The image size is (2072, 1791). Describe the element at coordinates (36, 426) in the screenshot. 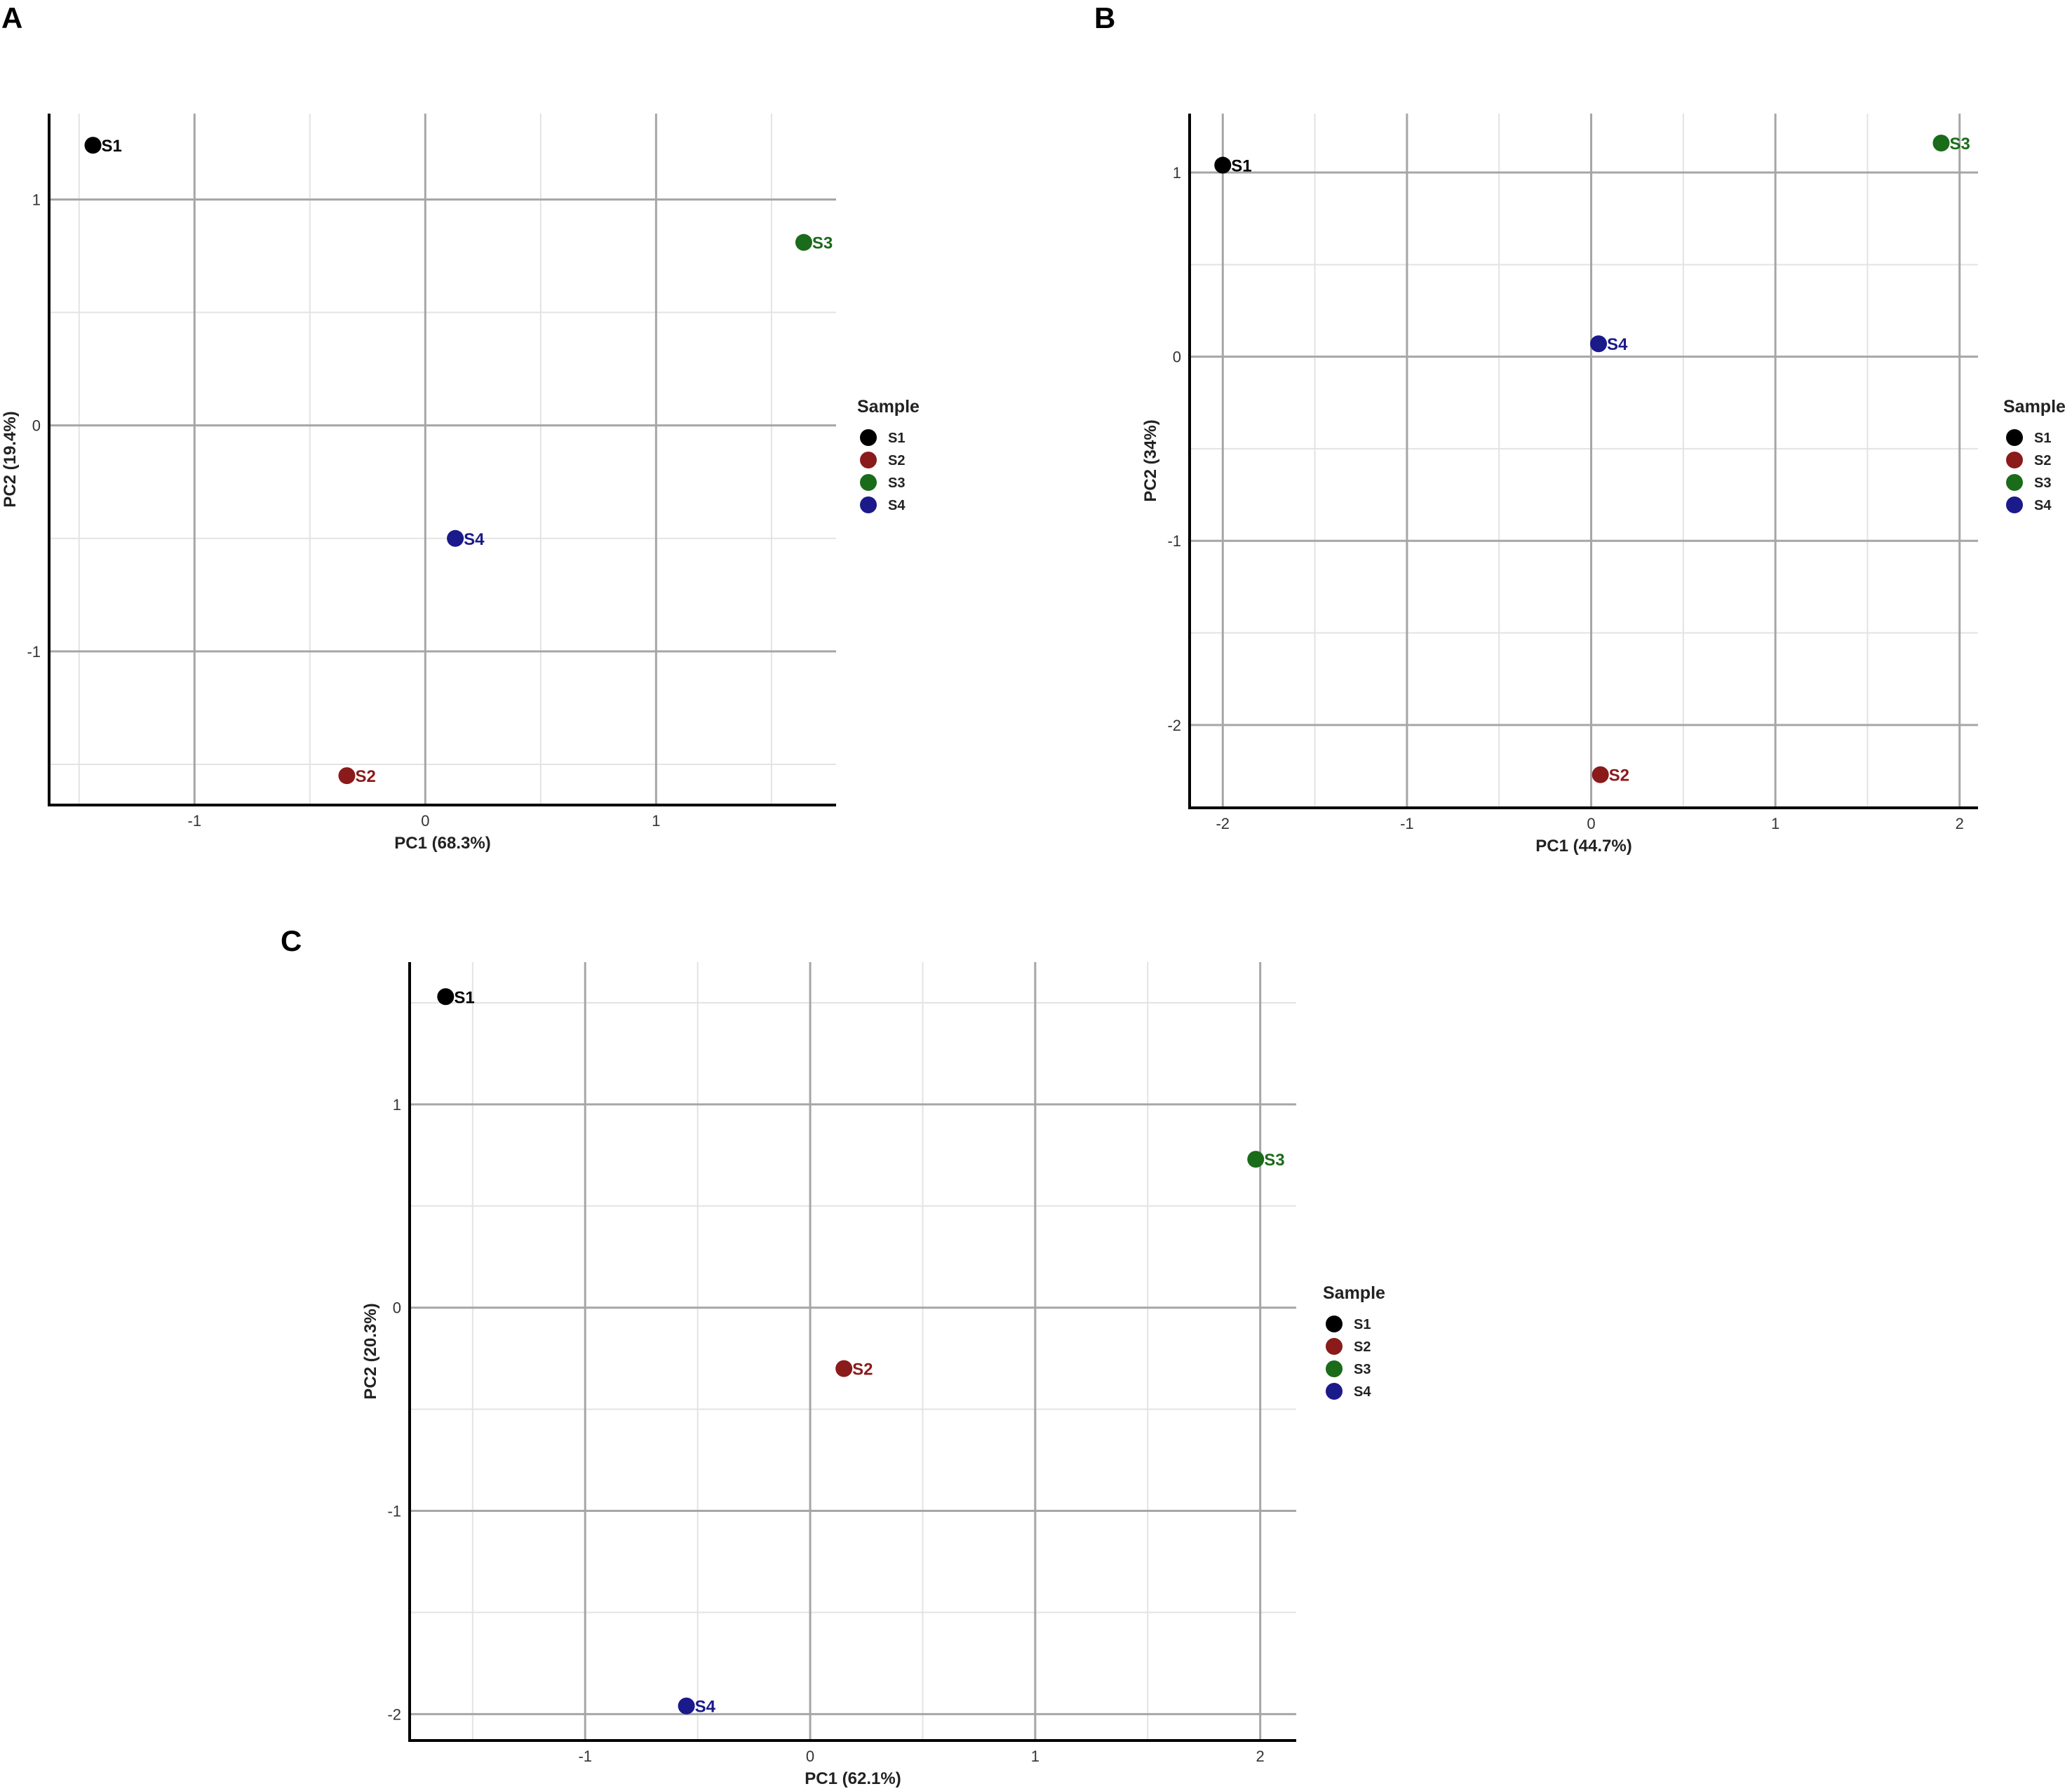

I see `panel-a-y-tick-label: 0` at that location.